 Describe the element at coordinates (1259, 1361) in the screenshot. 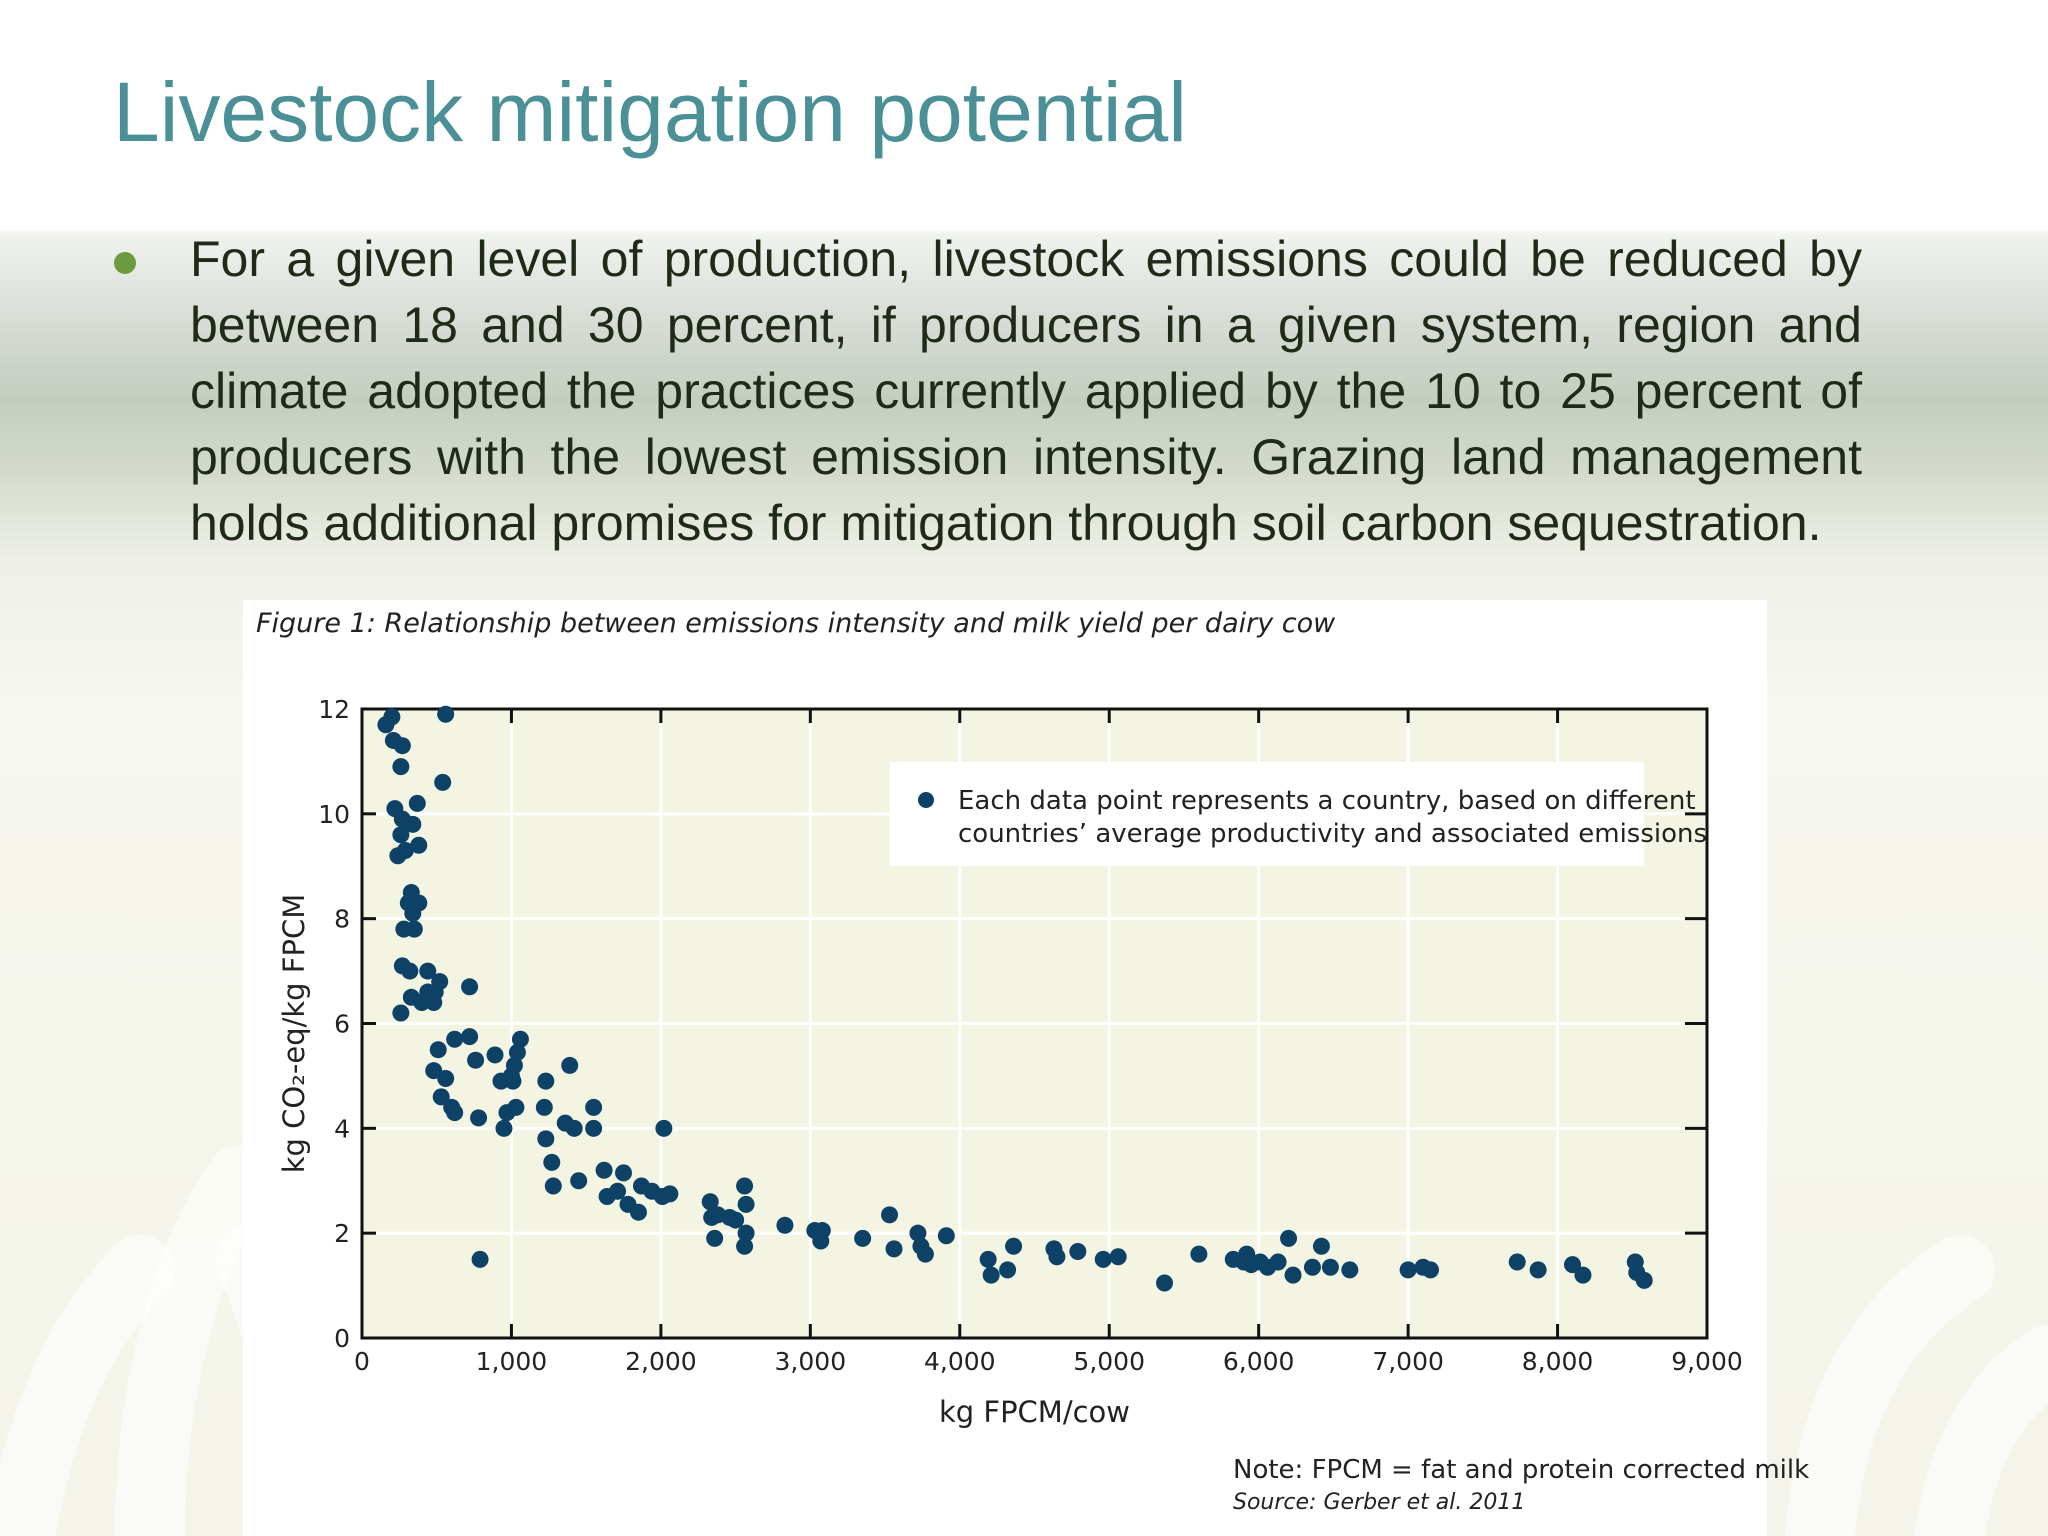

I see `x-tick-label: 6,000` at that location.